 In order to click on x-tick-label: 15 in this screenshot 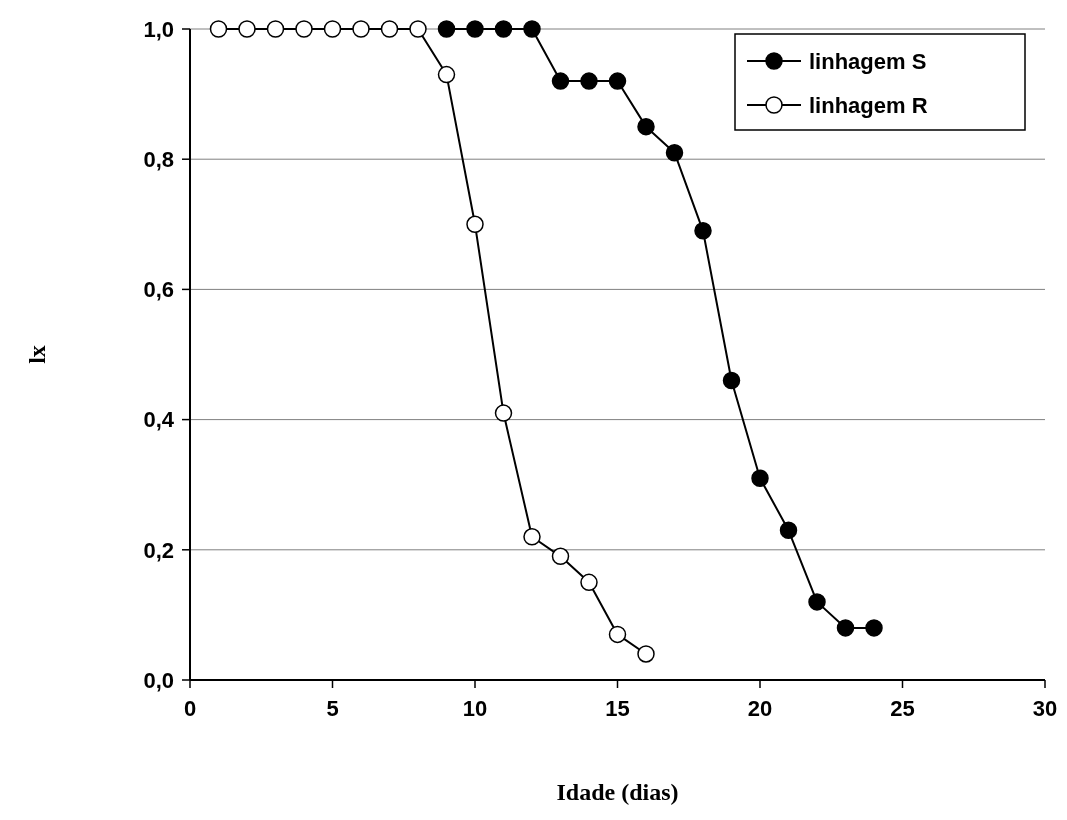, I will do `click(617, 708)`.